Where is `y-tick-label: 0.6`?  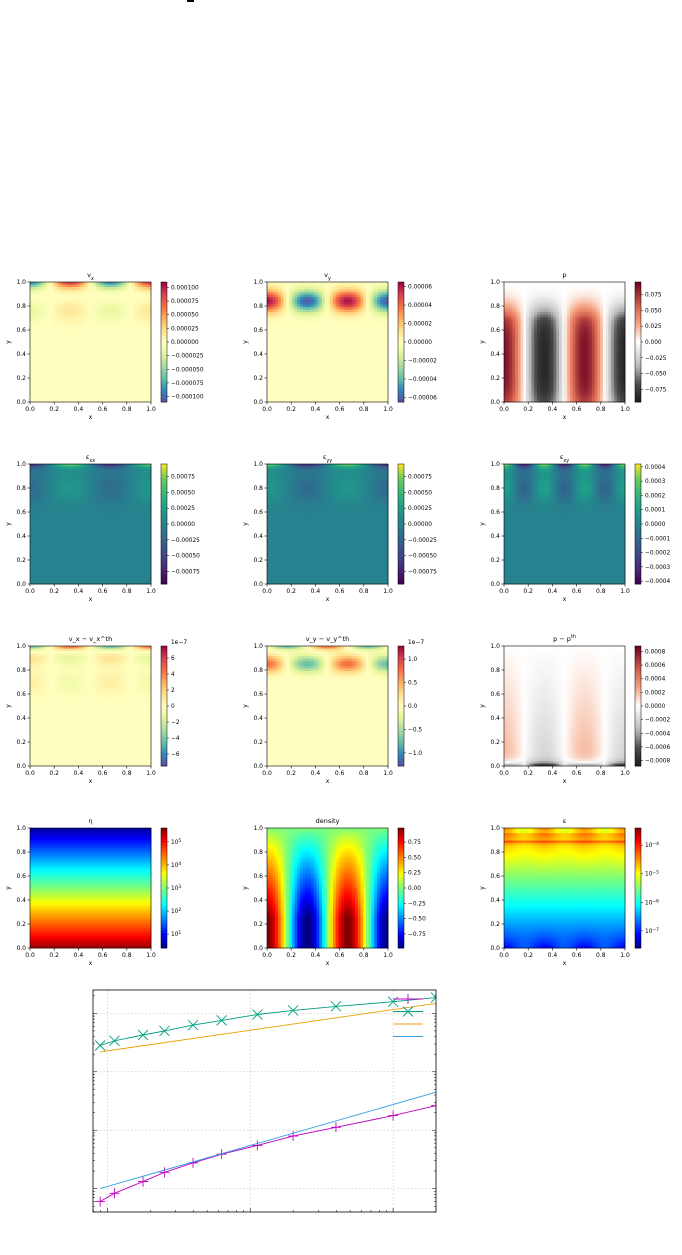
y-tick-label: 0.6 is located at coordinates (258, 330).